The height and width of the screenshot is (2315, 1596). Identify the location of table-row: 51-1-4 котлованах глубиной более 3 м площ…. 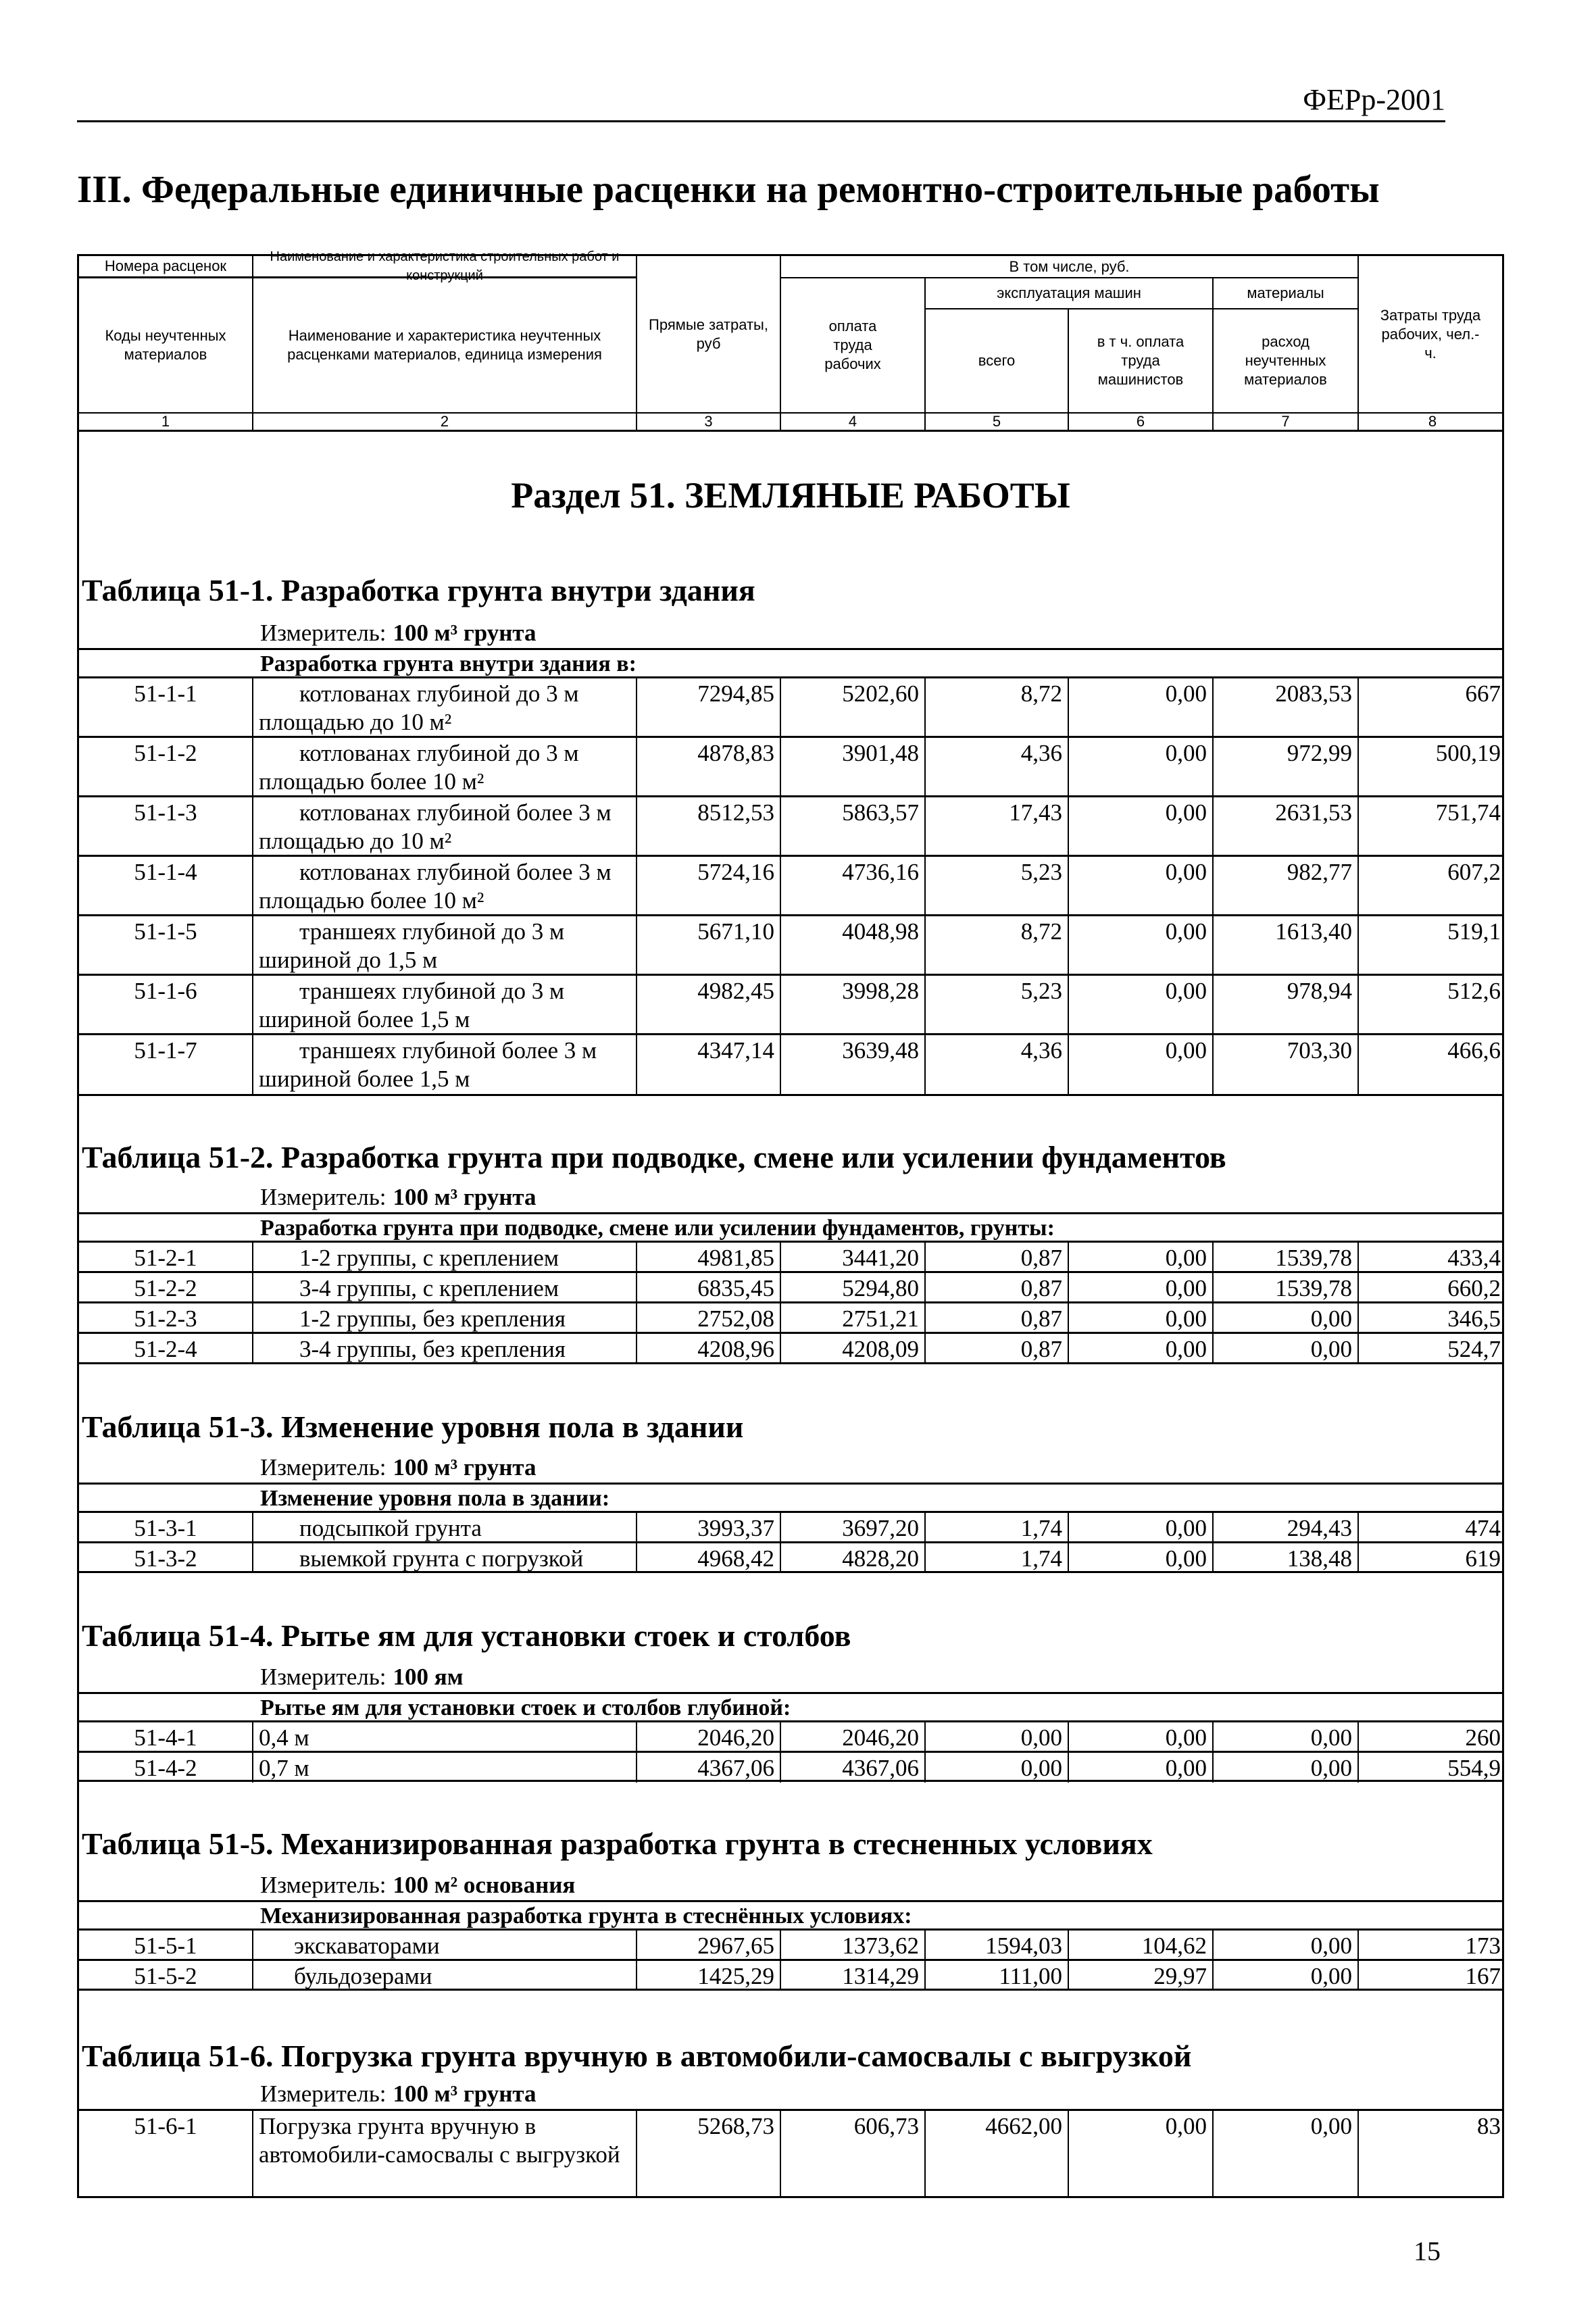
(791, 887).